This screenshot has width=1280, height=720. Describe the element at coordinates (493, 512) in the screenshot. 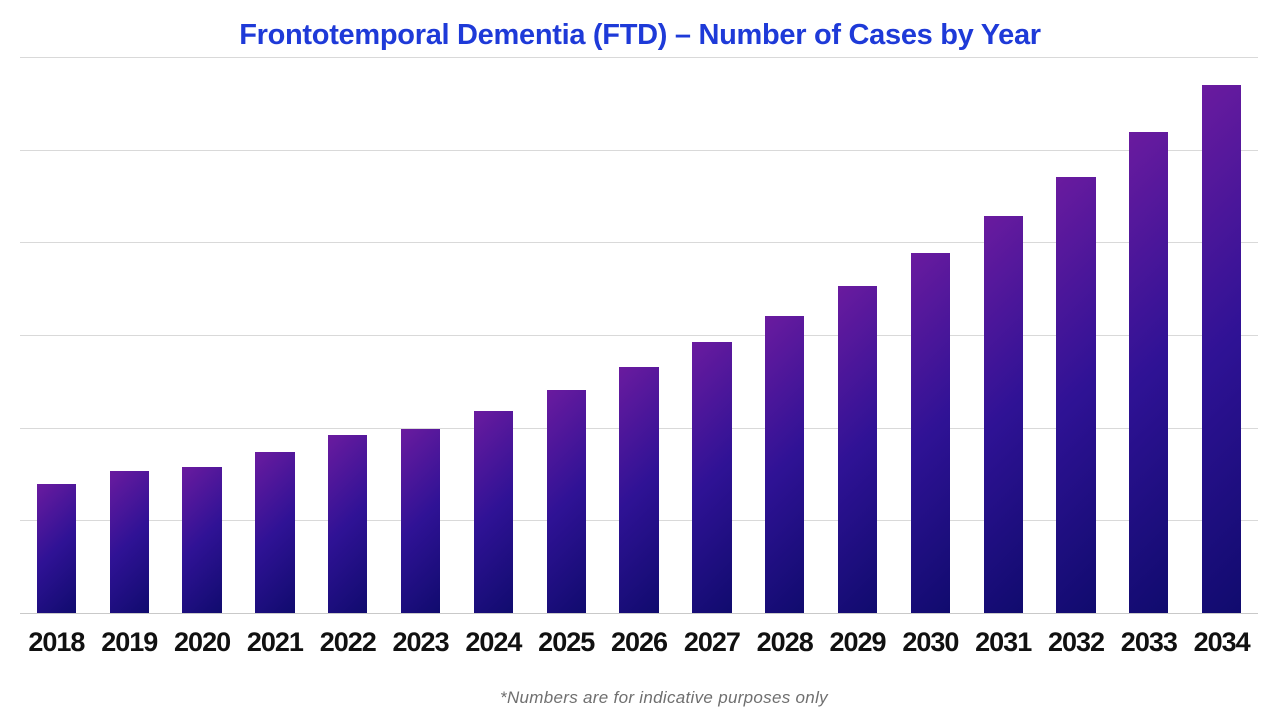

I see `bar-2024` at that location.